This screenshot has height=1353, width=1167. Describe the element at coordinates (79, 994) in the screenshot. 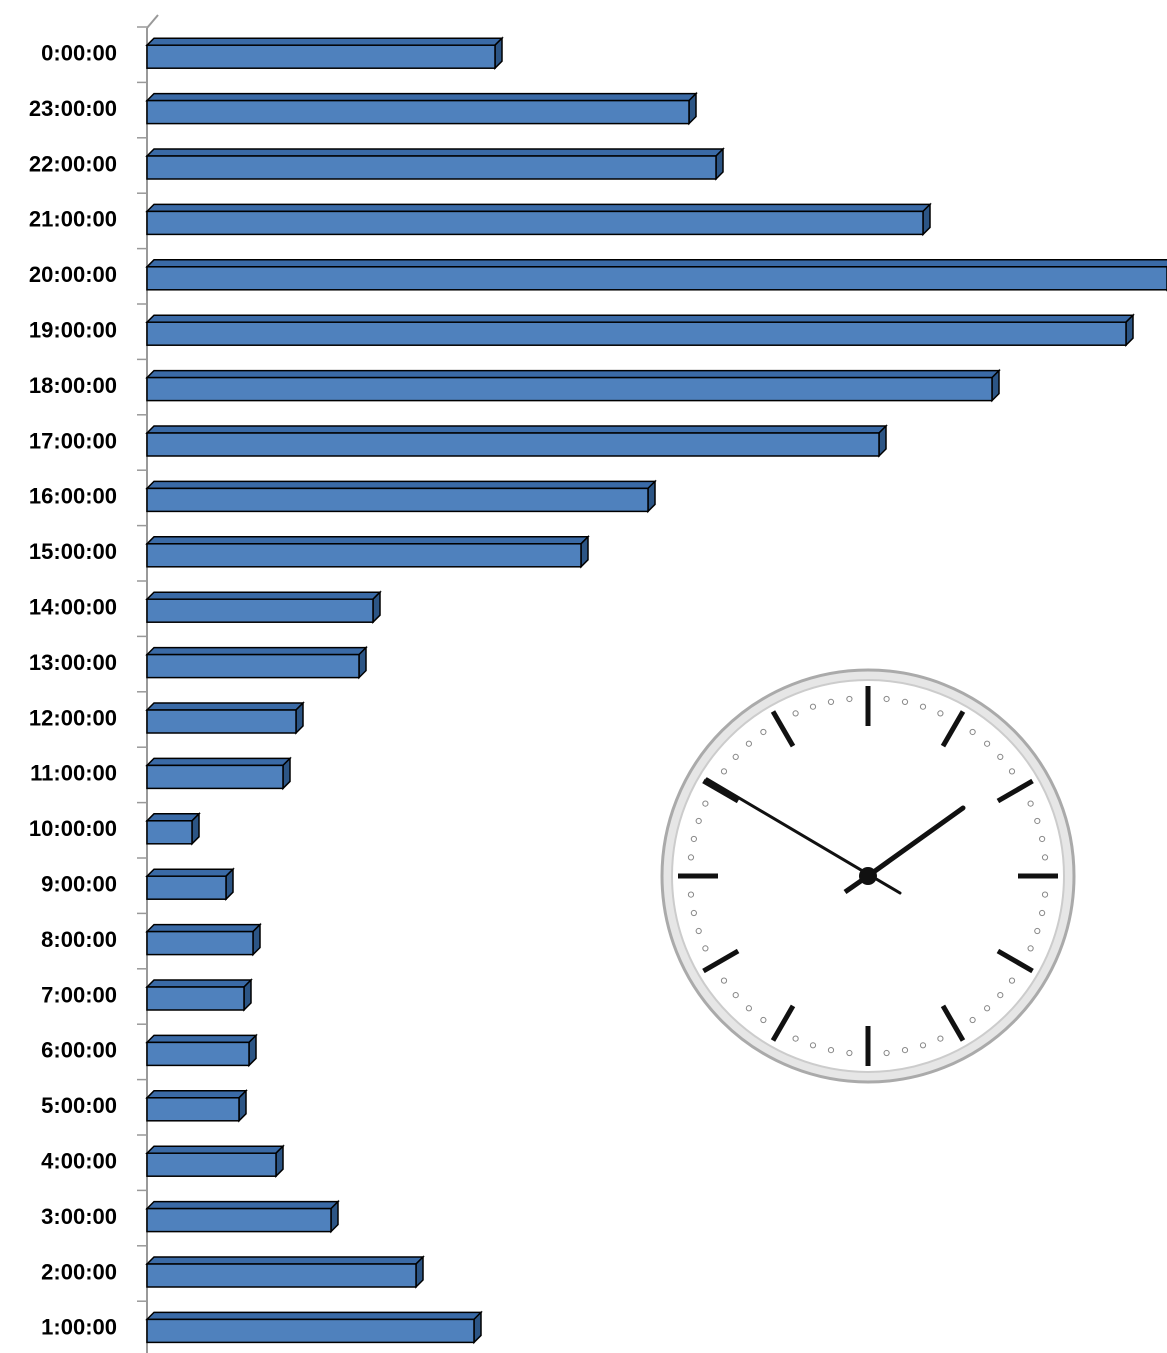

I see `y-tick-label: 7:00:00` at that location.